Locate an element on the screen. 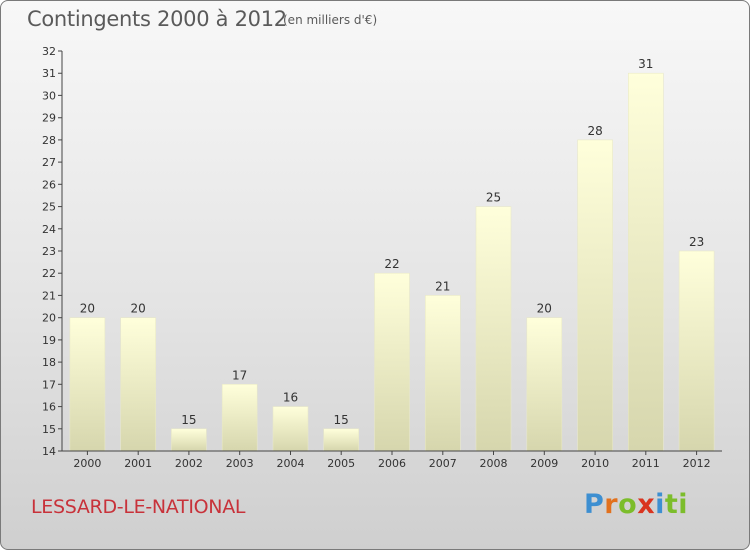 This screenshot has height=550, width=750. data-label: 23 is located at coordinates (696, 242).